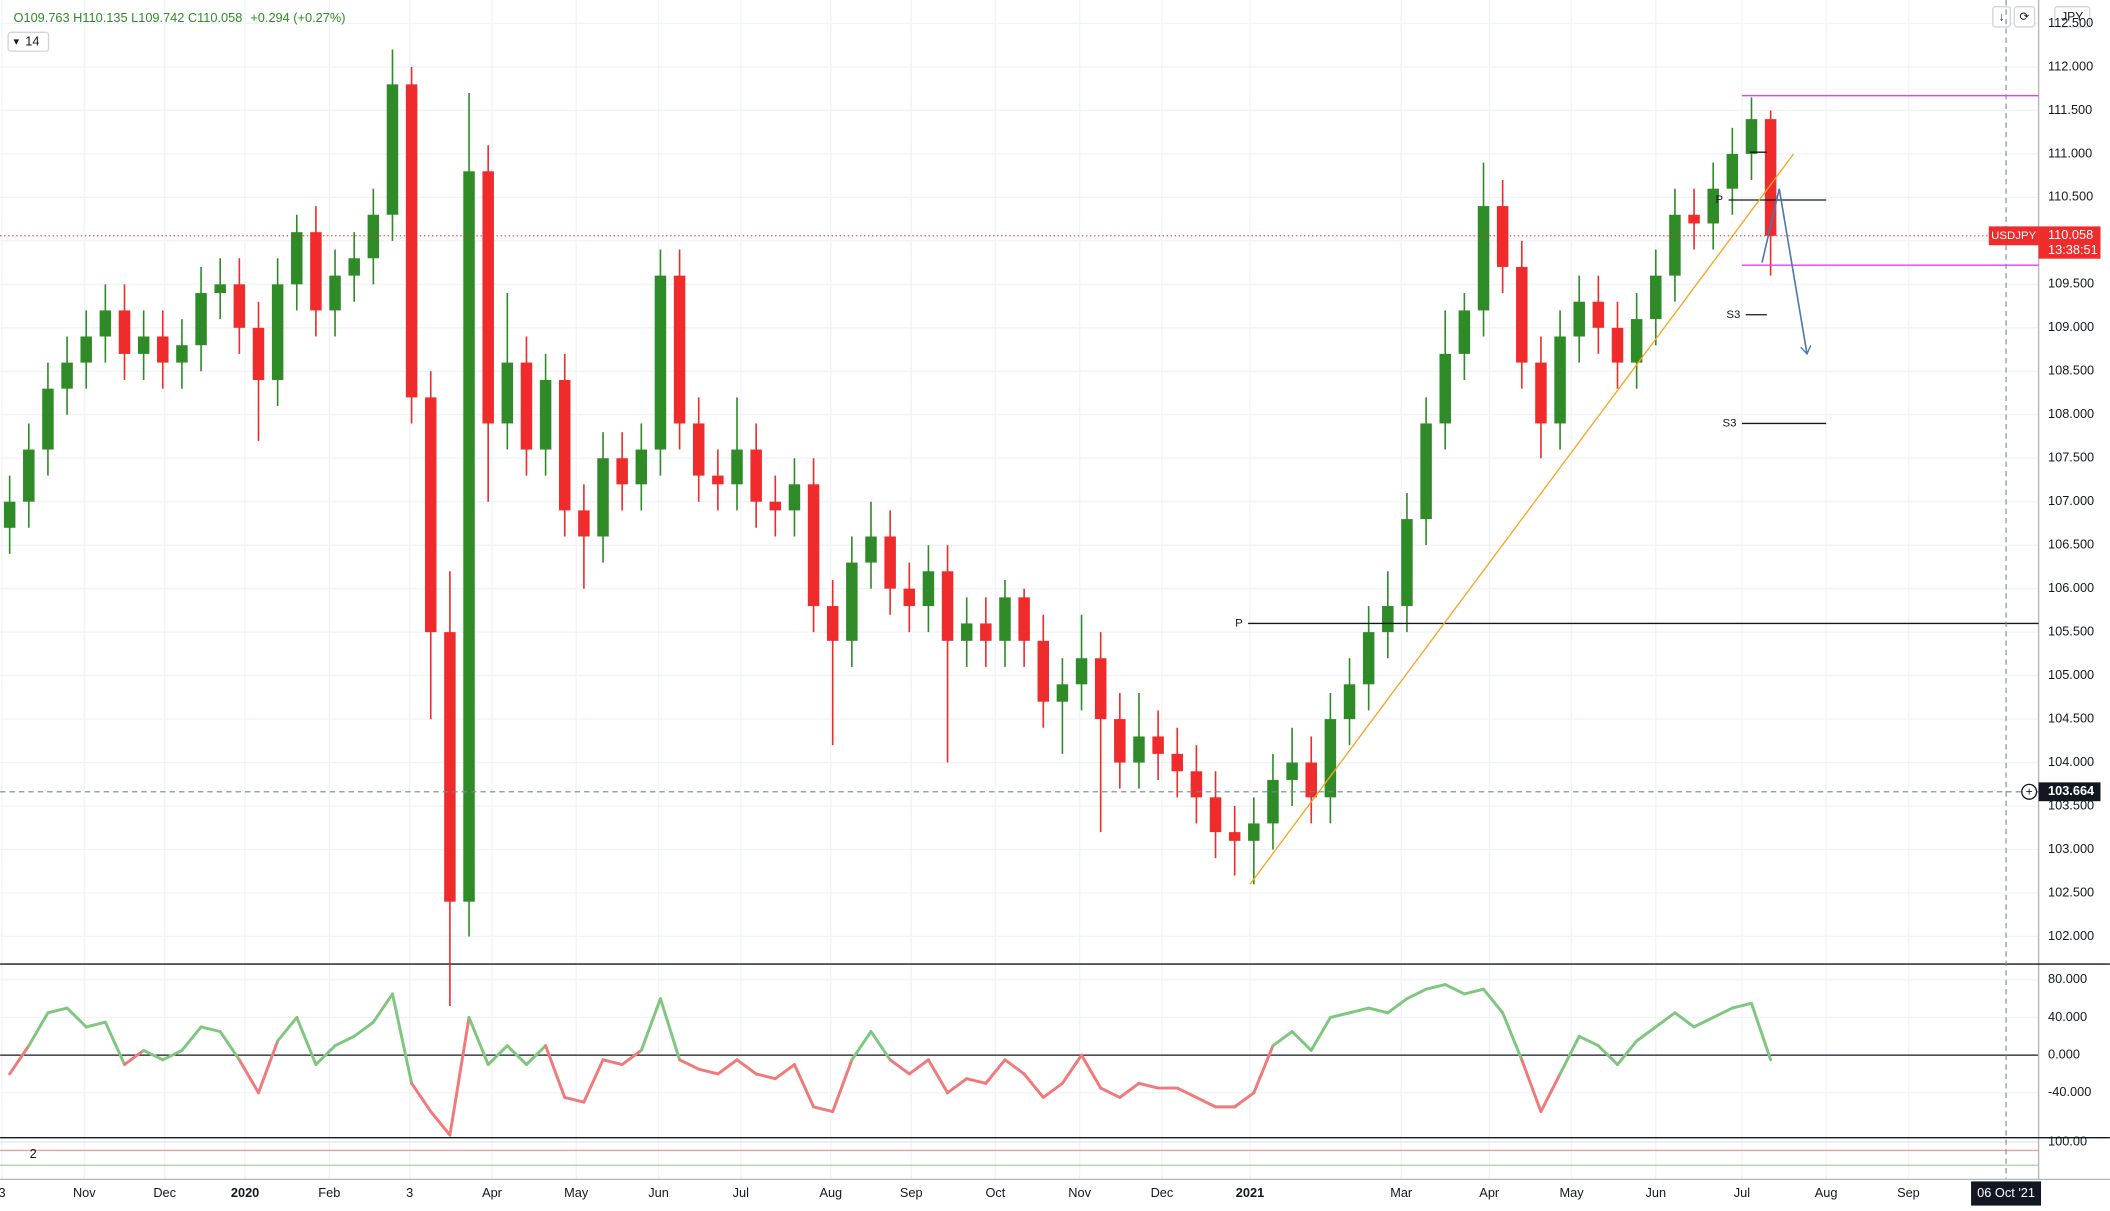 The height and width of the screenshot is (1211, 2110). What do you see at coordinates (1742, 1192) in the screenshot?
I see `x-tick-label: Jul` at bounding box center [1742, 1192].